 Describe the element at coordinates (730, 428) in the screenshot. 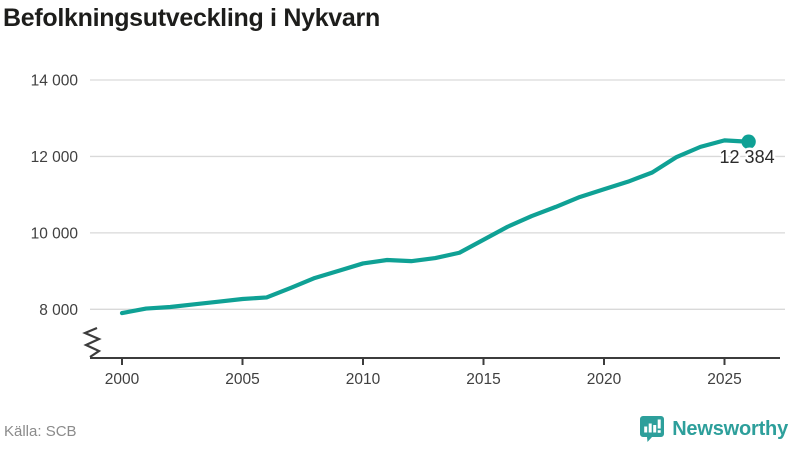

I see `newsworthy-wordmark: Newsworthy` at that location.